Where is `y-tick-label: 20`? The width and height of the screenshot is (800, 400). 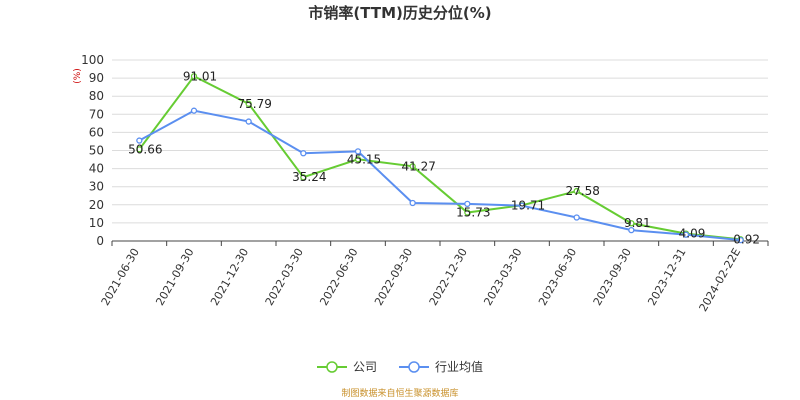 y-tick-label: 20 is located at coordinates (96, 205).